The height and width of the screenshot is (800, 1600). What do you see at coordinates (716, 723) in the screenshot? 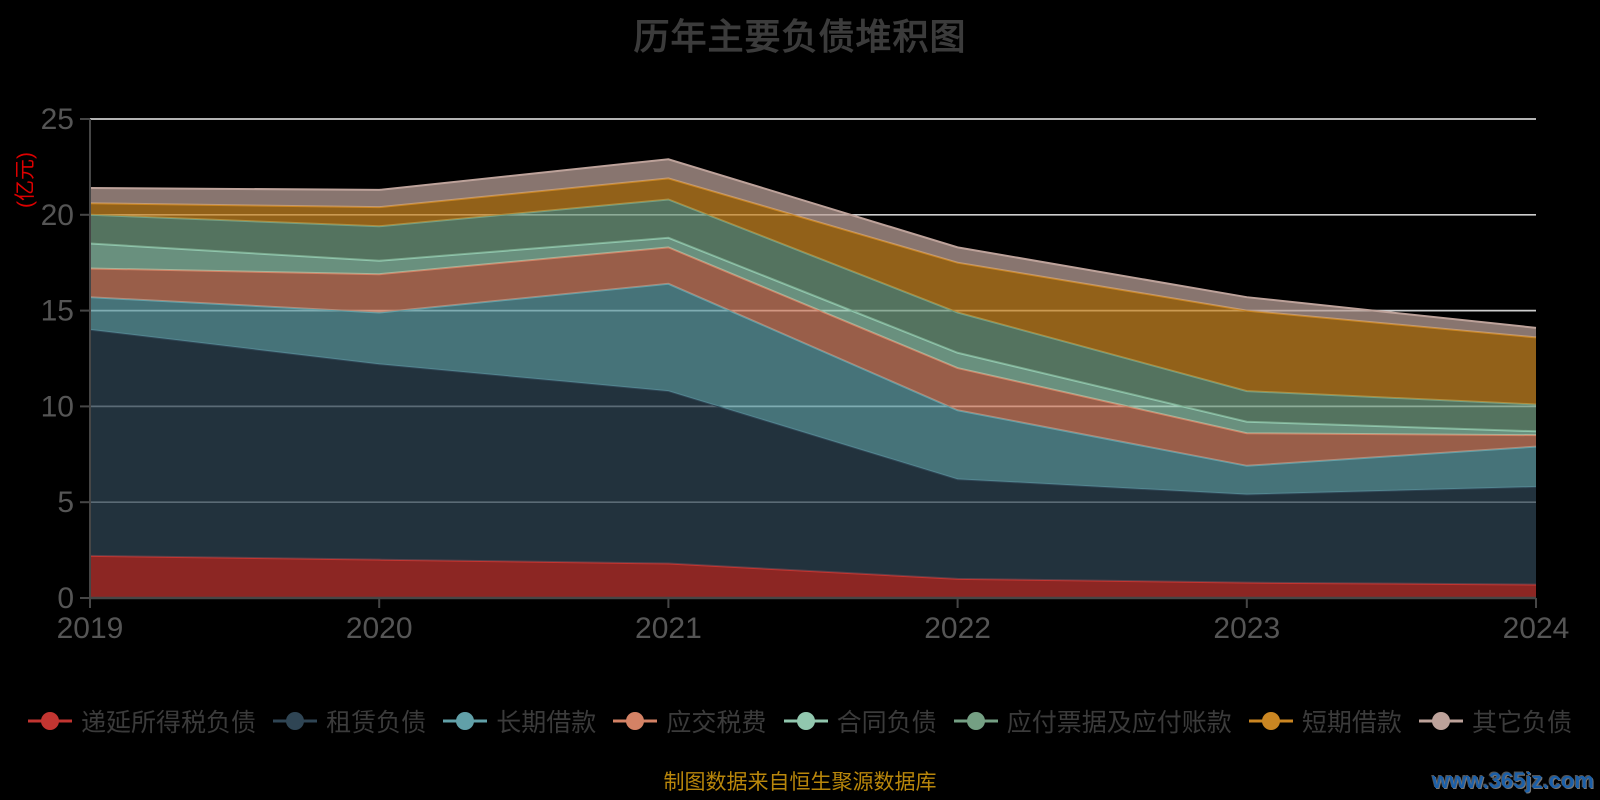
I see `legend-label: 应交税费` at bounding box center [716, 723].